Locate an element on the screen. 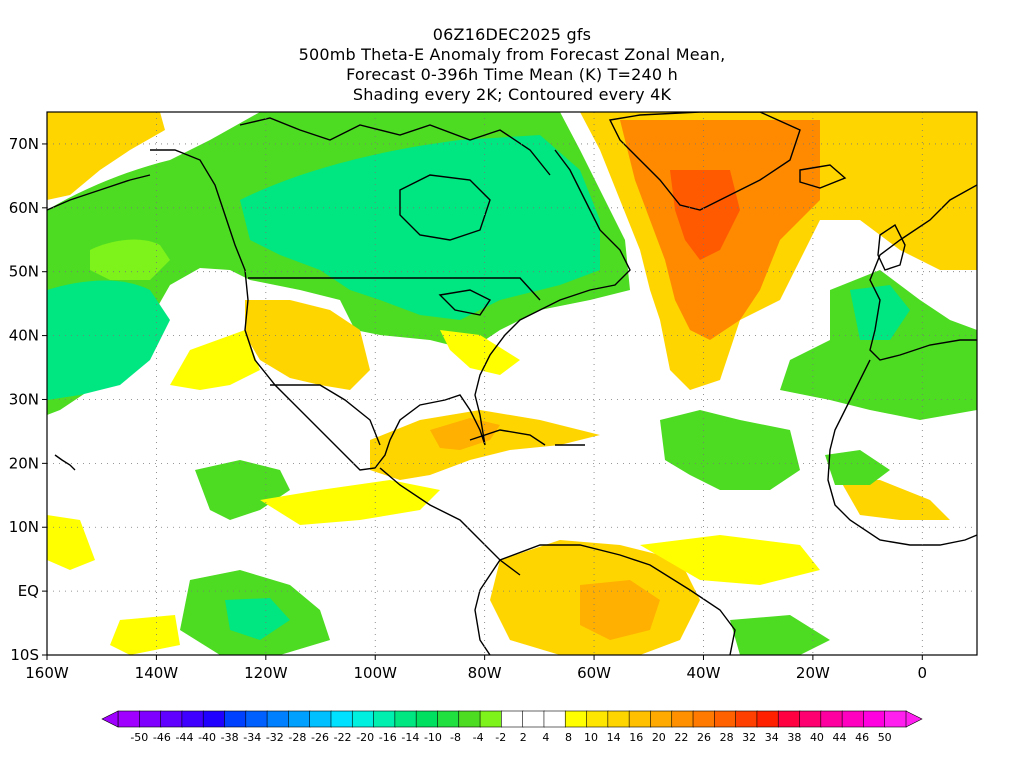  coast-greenland is located at coordinates (704, 161).